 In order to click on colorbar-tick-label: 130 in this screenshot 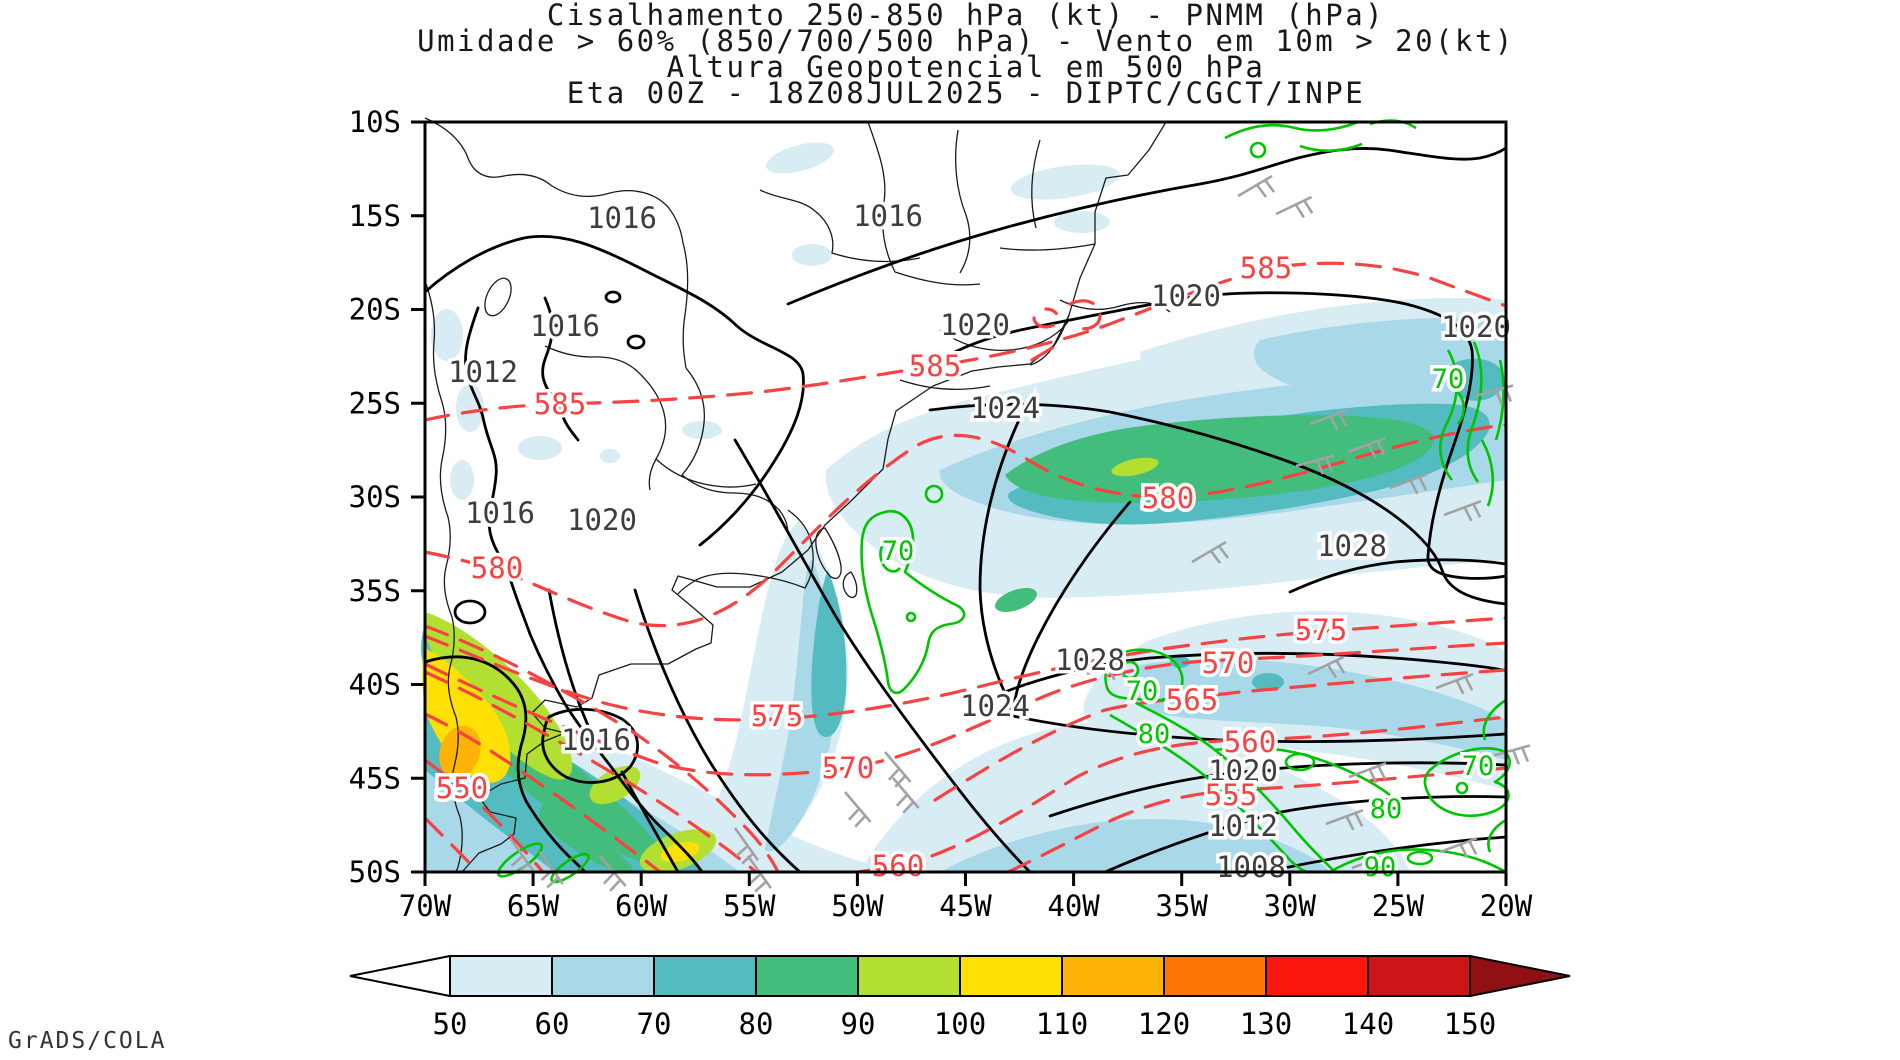, I will do `click(1266, 1024)`.